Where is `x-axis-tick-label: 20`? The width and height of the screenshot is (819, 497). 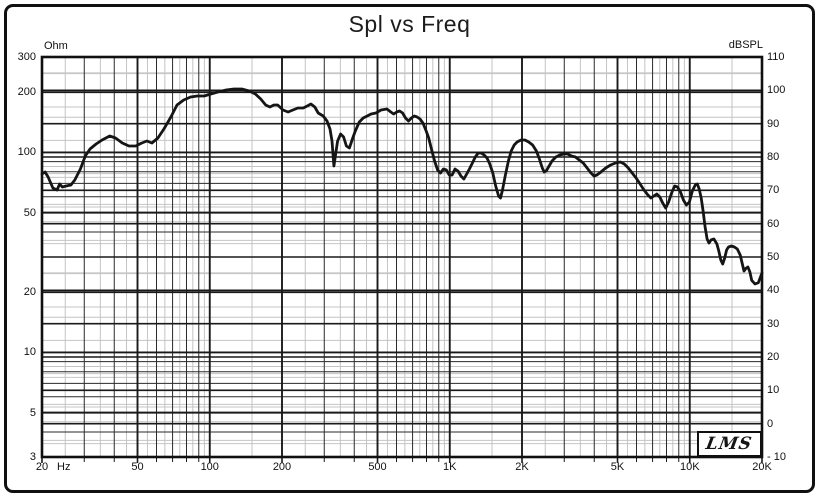
x-axis-tick-label: 20 is located at coordinates (42, 467).